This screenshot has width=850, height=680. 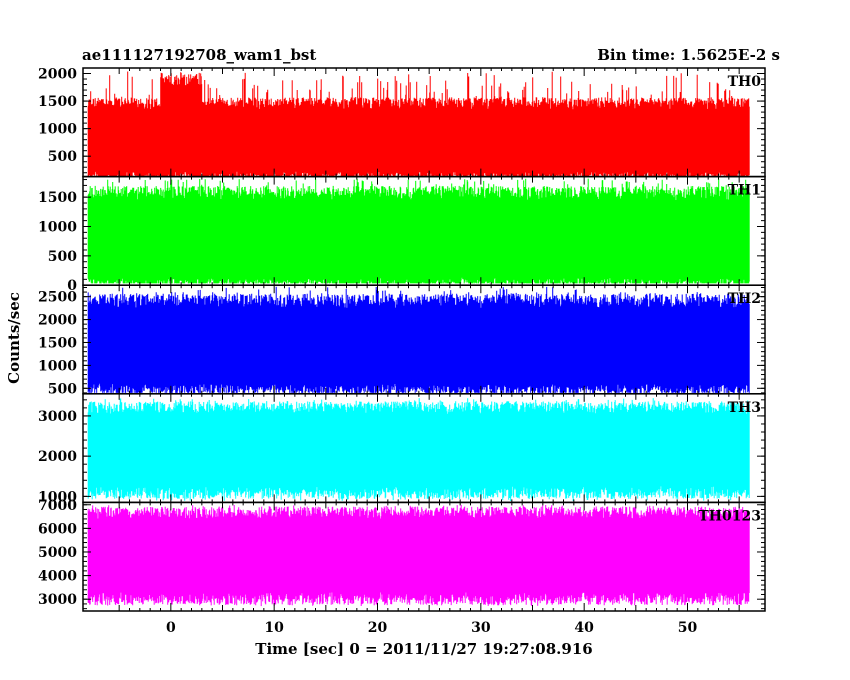 What do you see at coordinates (744, 408) in the screenshot?
I see `panel-label: TH3` at bounding box center [744, 408].